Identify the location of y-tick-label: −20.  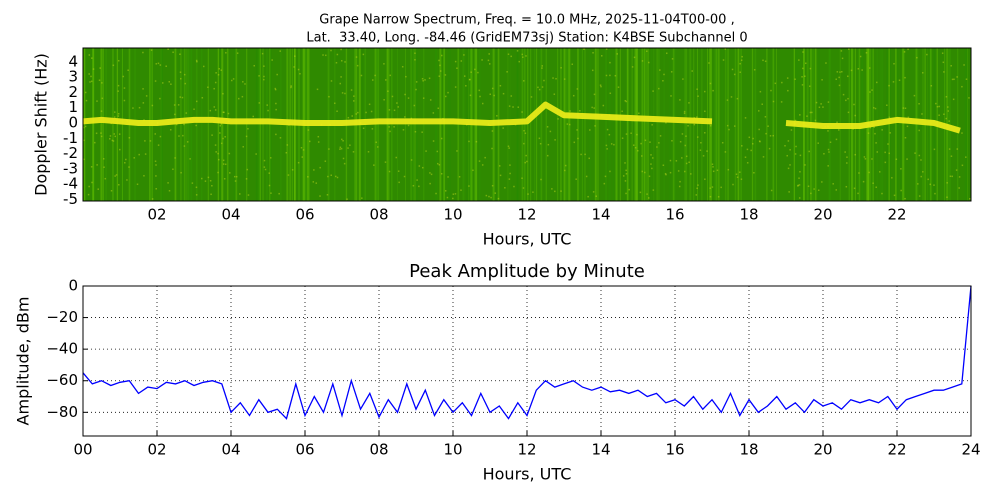
(62, 317).